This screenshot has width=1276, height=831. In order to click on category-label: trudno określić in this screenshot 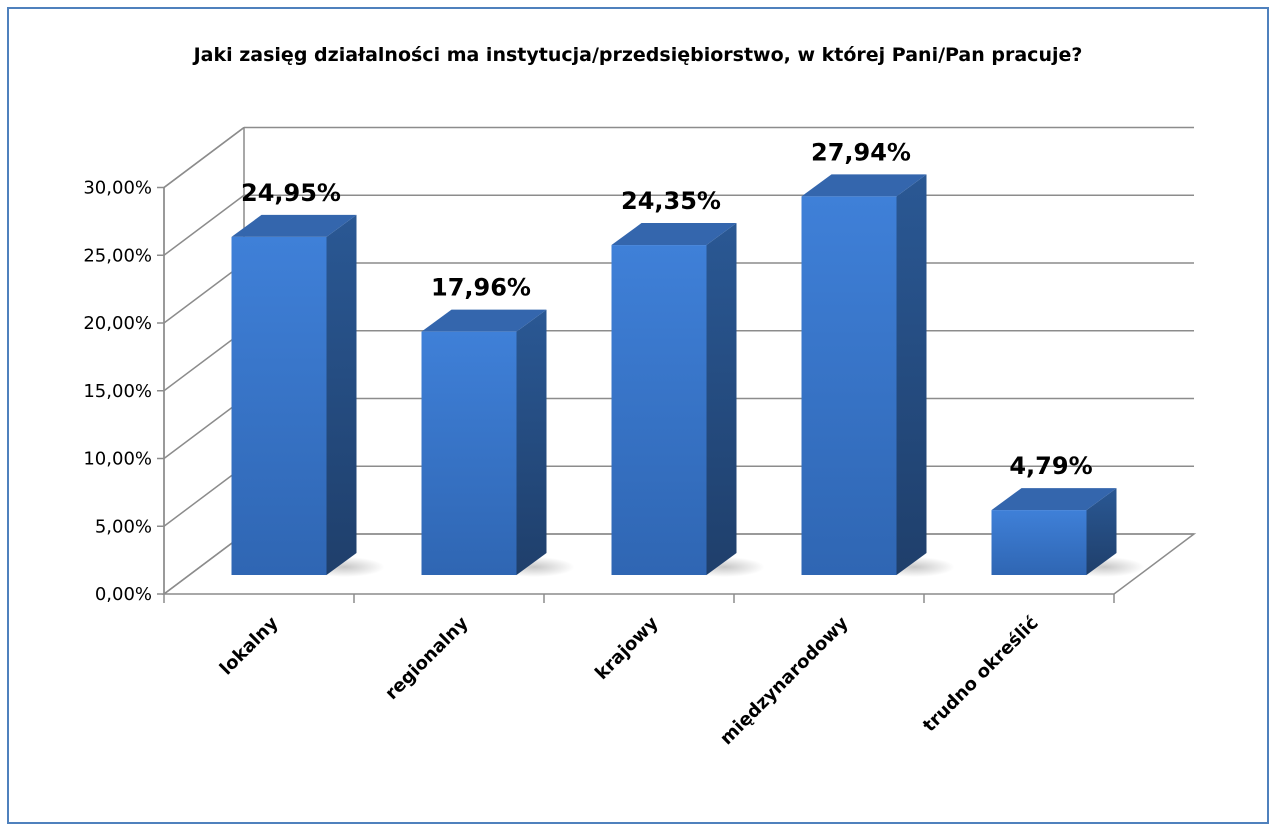, I will do `click(981, 674)`.